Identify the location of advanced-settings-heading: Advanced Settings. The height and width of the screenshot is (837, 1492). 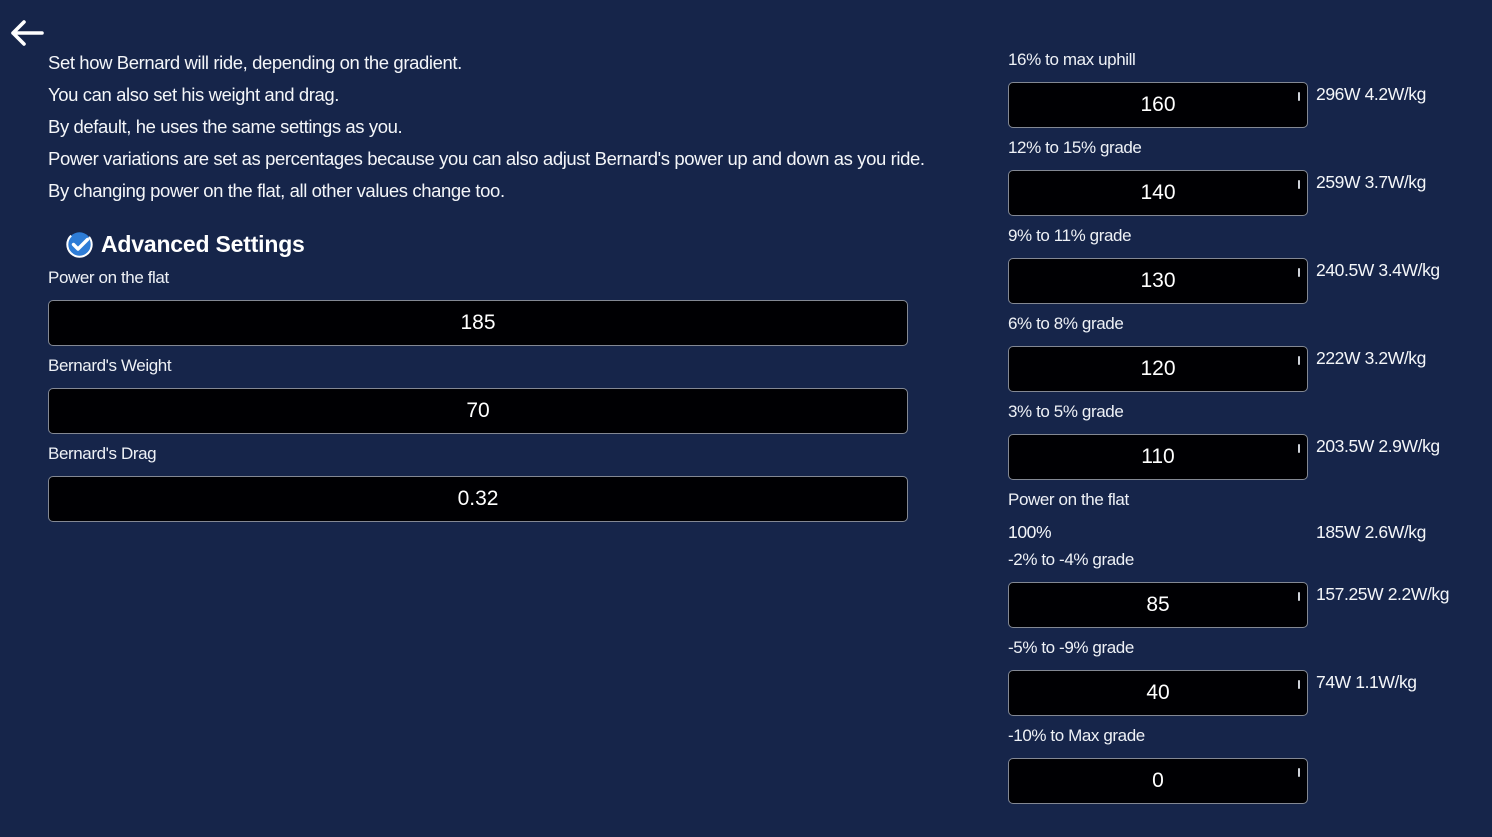
(185, 244).